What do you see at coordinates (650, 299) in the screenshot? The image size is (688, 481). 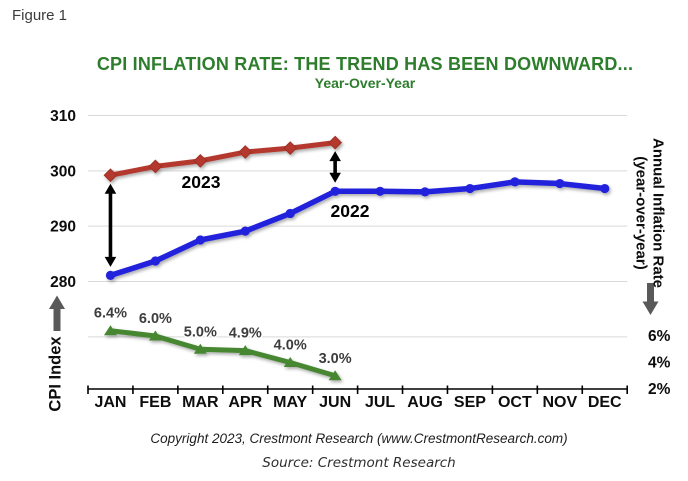 I see `inflation-down-arrow-icon` at bounding box center [650, 299].